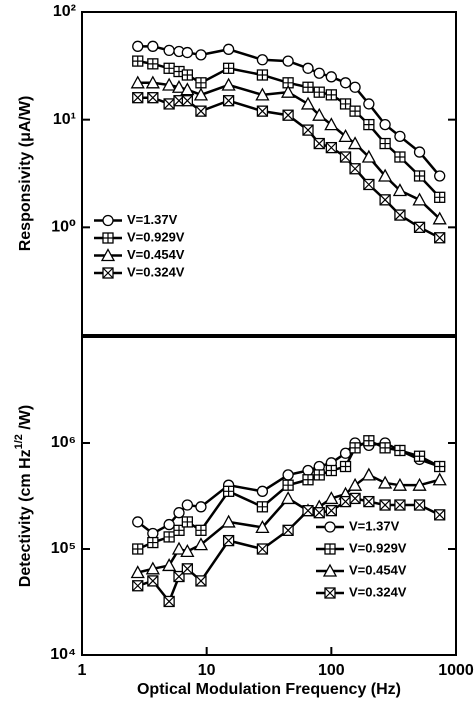 The width and height of the screenshot is (474, 704). Describe the element at coordinates (378, 569) in the screenshot. I see `legend-label: V=0.454V` at that location.